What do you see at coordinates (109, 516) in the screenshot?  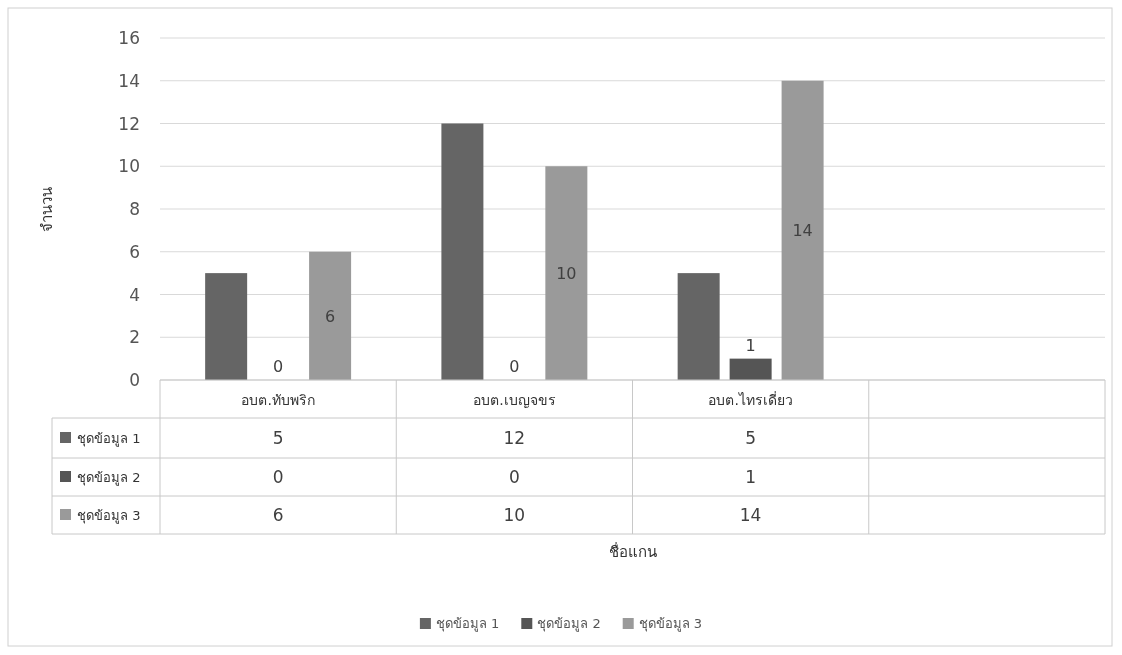 I see `legend-label: ชุดข้อมูล 3` at bounding box center [109, 516].